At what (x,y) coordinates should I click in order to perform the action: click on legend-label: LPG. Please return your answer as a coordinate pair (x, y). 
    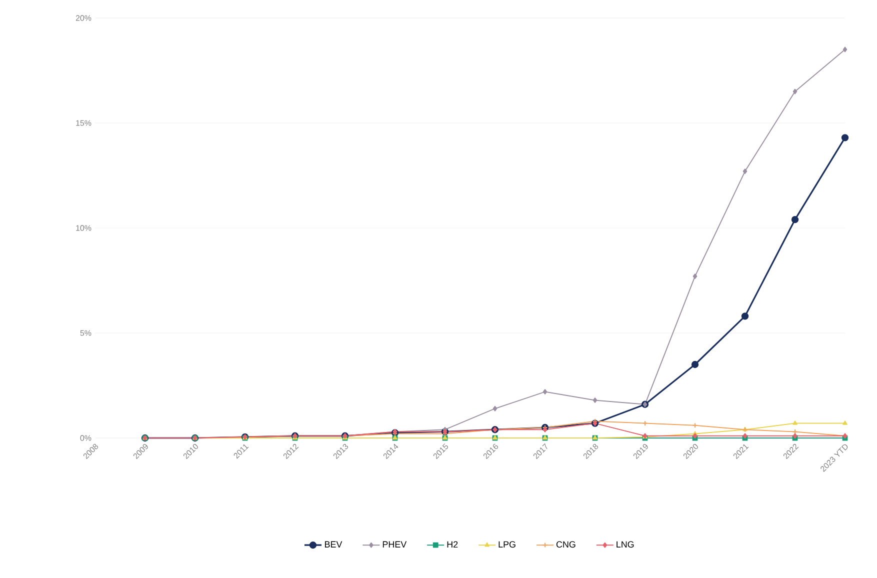
    Looking at the image, I should click on (507, 544).